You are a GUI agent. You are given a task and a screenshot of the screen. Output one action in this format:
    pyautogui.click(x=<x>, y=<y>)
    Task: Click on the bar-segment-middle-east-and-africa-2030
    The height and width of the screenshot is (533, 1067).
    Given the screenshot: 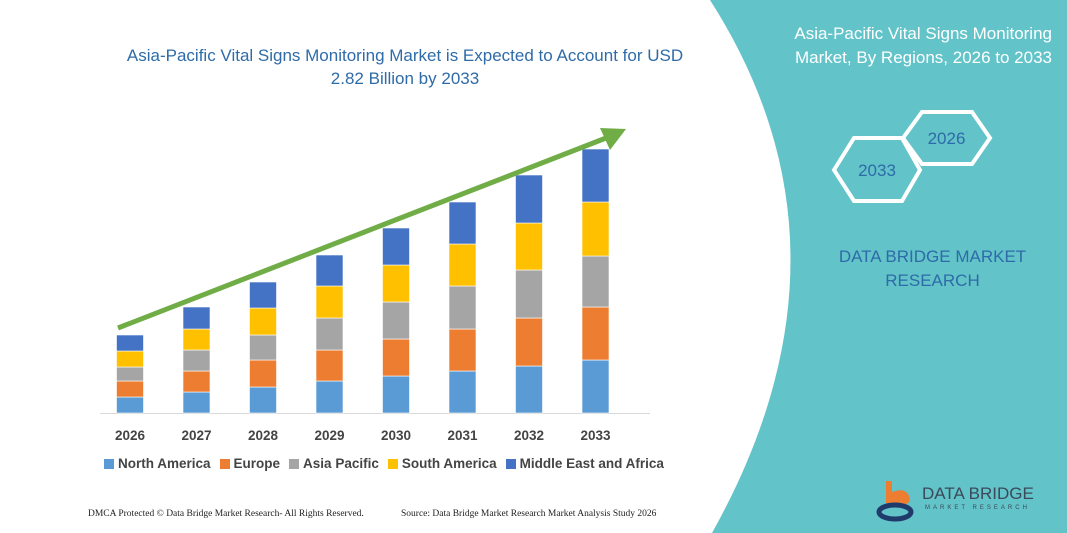 What is the action you would take?
    pyautogui.click(x=396, y=246)
    